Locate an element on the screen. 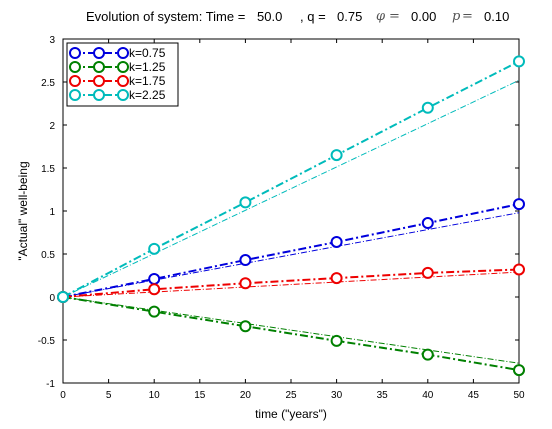 Image resolution: width=552 pixels, height=429 pixels. p-equals: = is located at coordinates (467, 16).